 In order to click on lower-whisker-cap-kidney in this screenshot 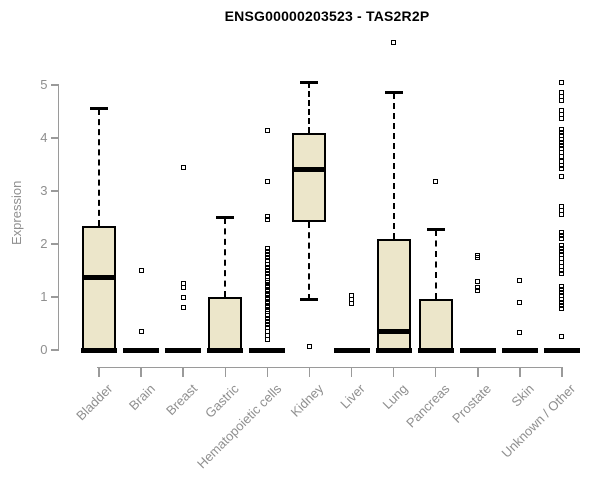, I will do `click(309, 300)`.